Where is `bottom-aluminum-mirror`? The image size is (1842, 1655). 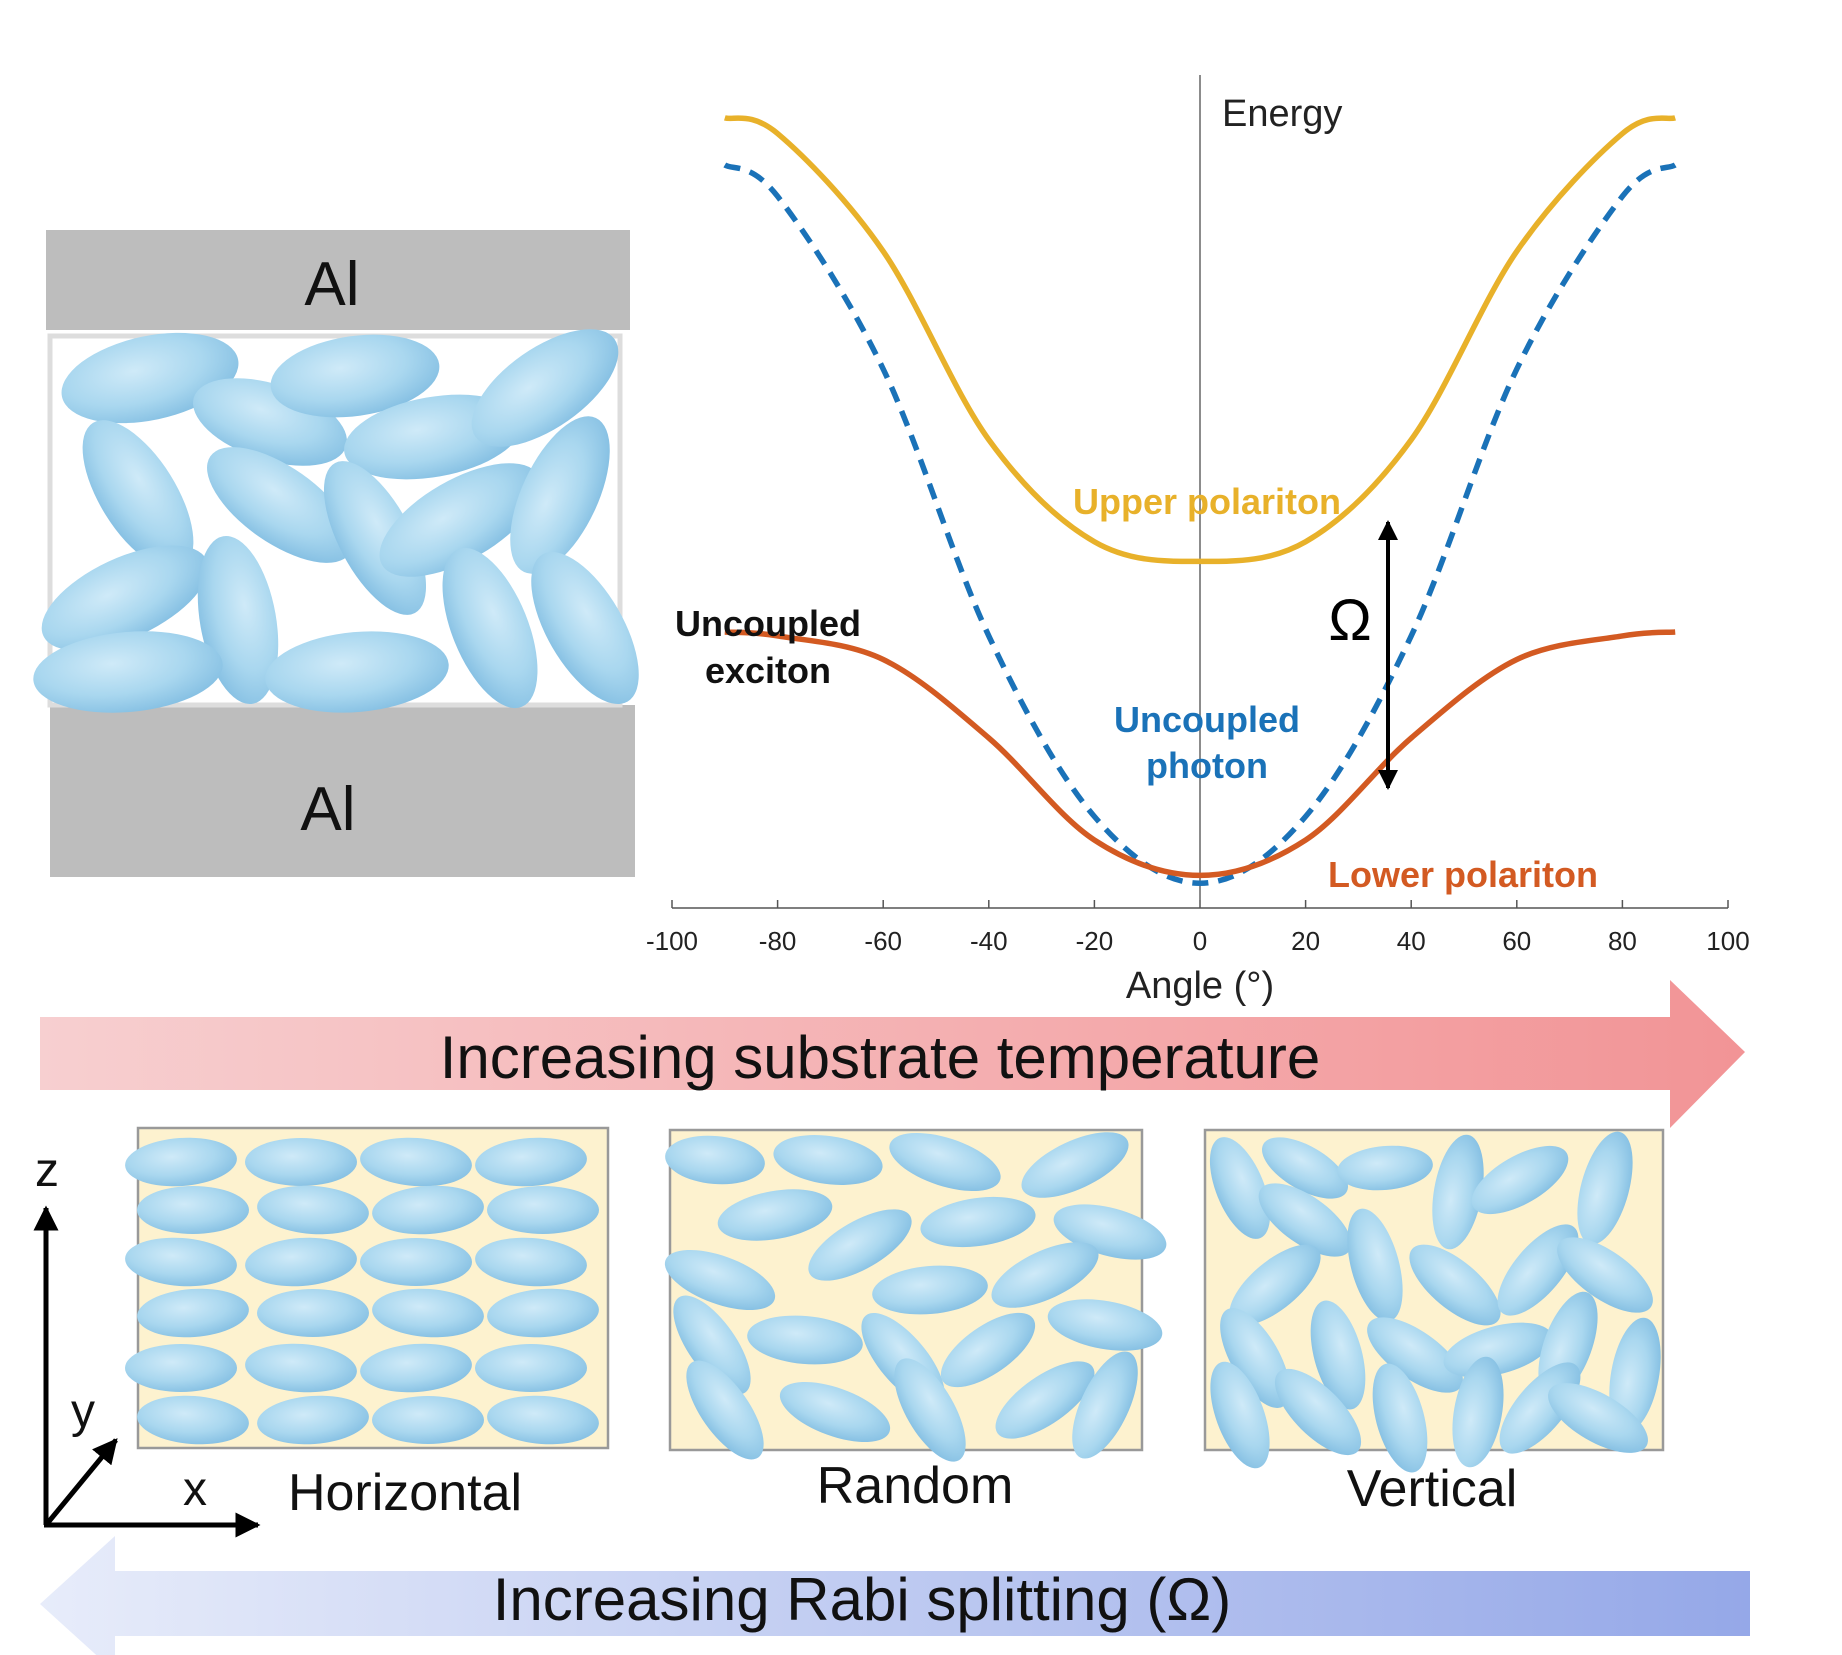 bottom-aluminum-mirror is located at coordinates (342, 791).